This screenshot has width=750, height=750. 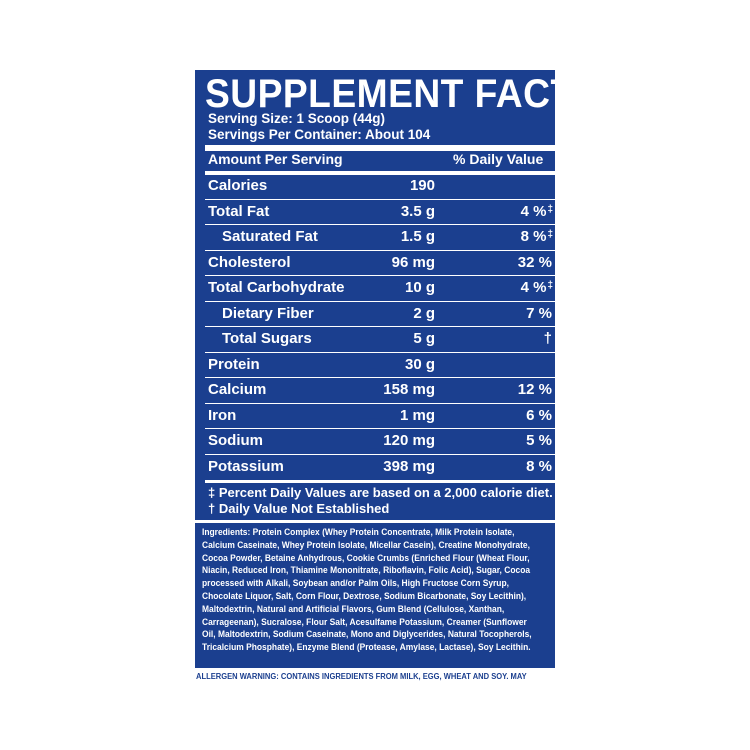 I want to click on facts-title: SUPPLEMENT FACTS, so click(x=380, y=94).